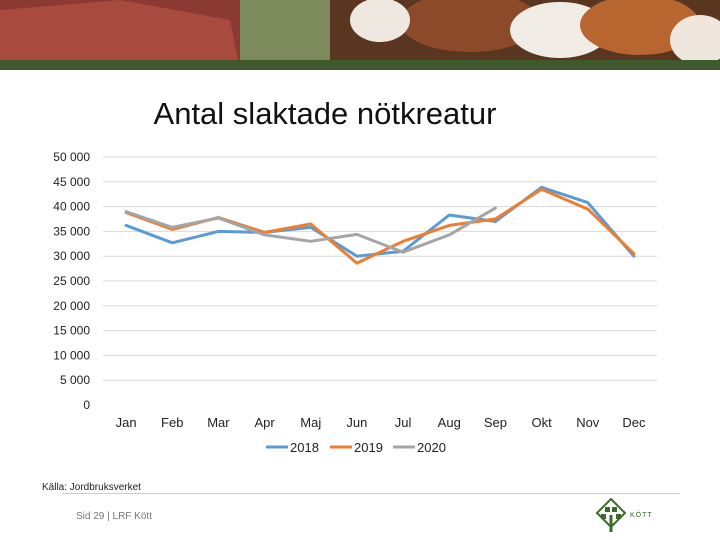 Image resolution: width=720 pixels, height=540 pixels. What do you see at coordinates (71, 256) in the screenshot?
I see `y-tick-label: 30 000` at bounding box center [71, 256].